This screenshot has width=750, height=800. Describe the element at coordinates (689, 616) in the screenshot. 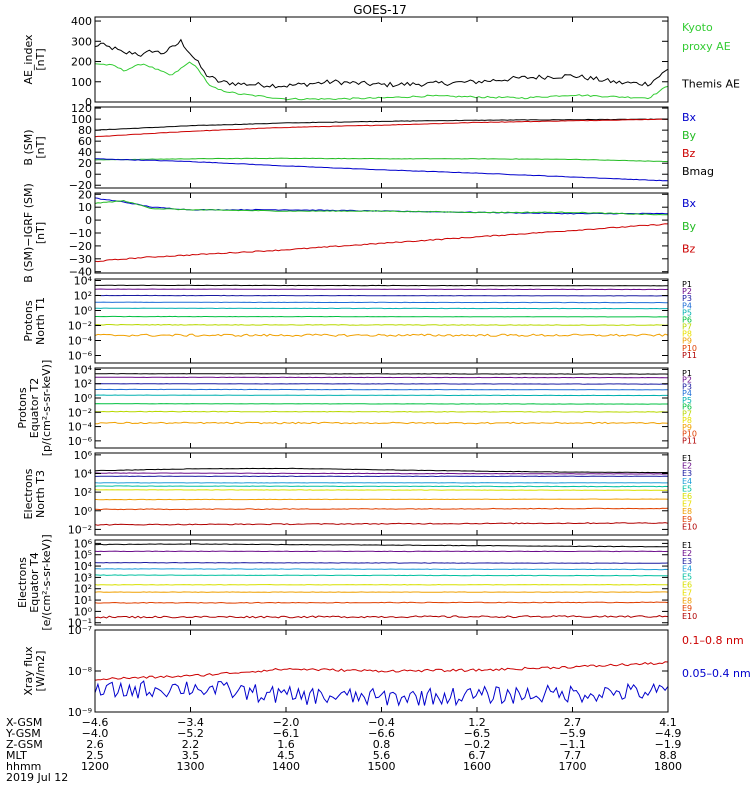

I see `legend-entry: E10` at that location.